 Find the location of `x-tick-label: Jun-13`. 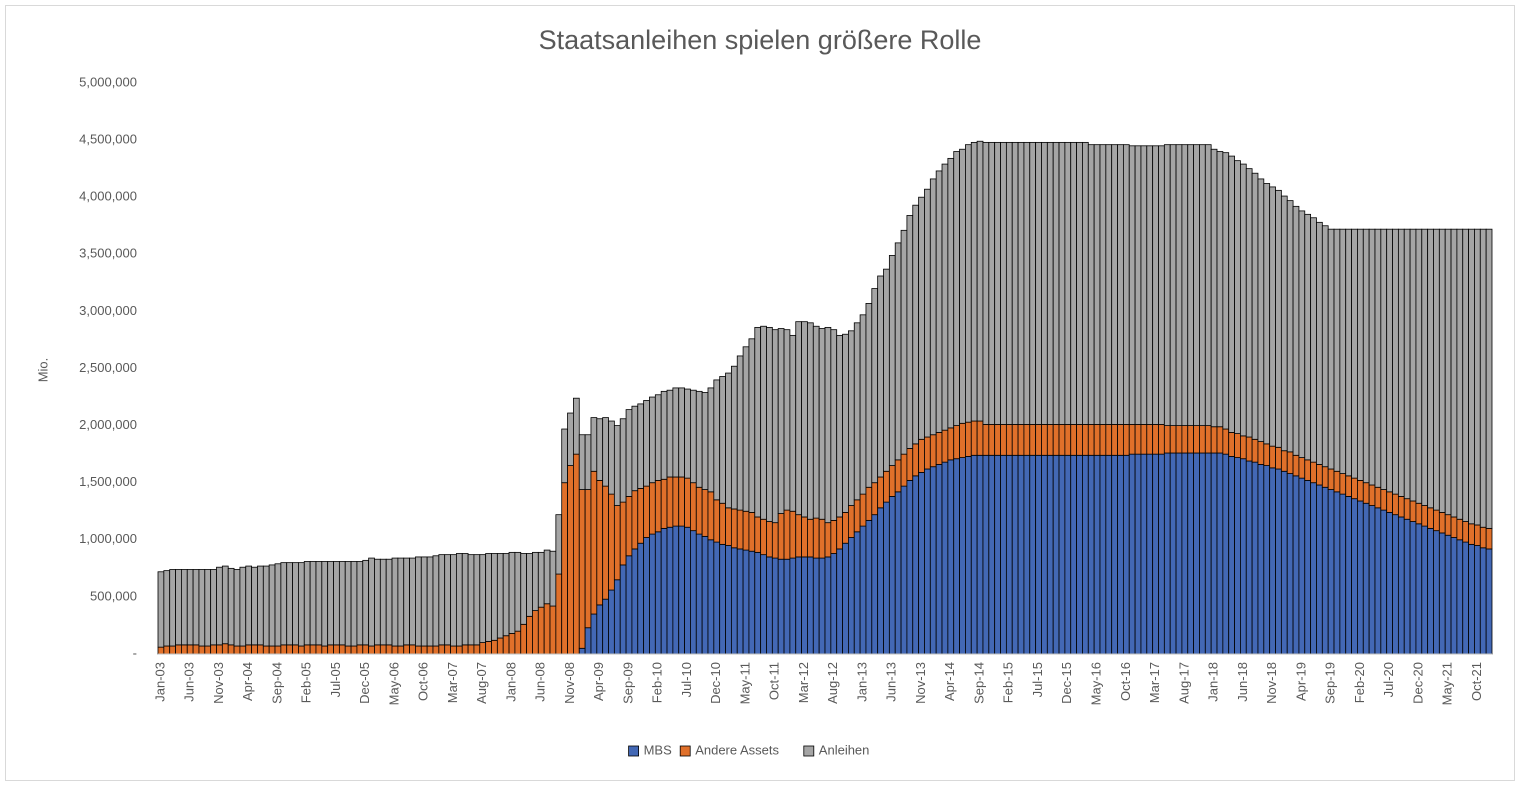

x-tick-label: Jun-13 is located at coordinates (891, 682).